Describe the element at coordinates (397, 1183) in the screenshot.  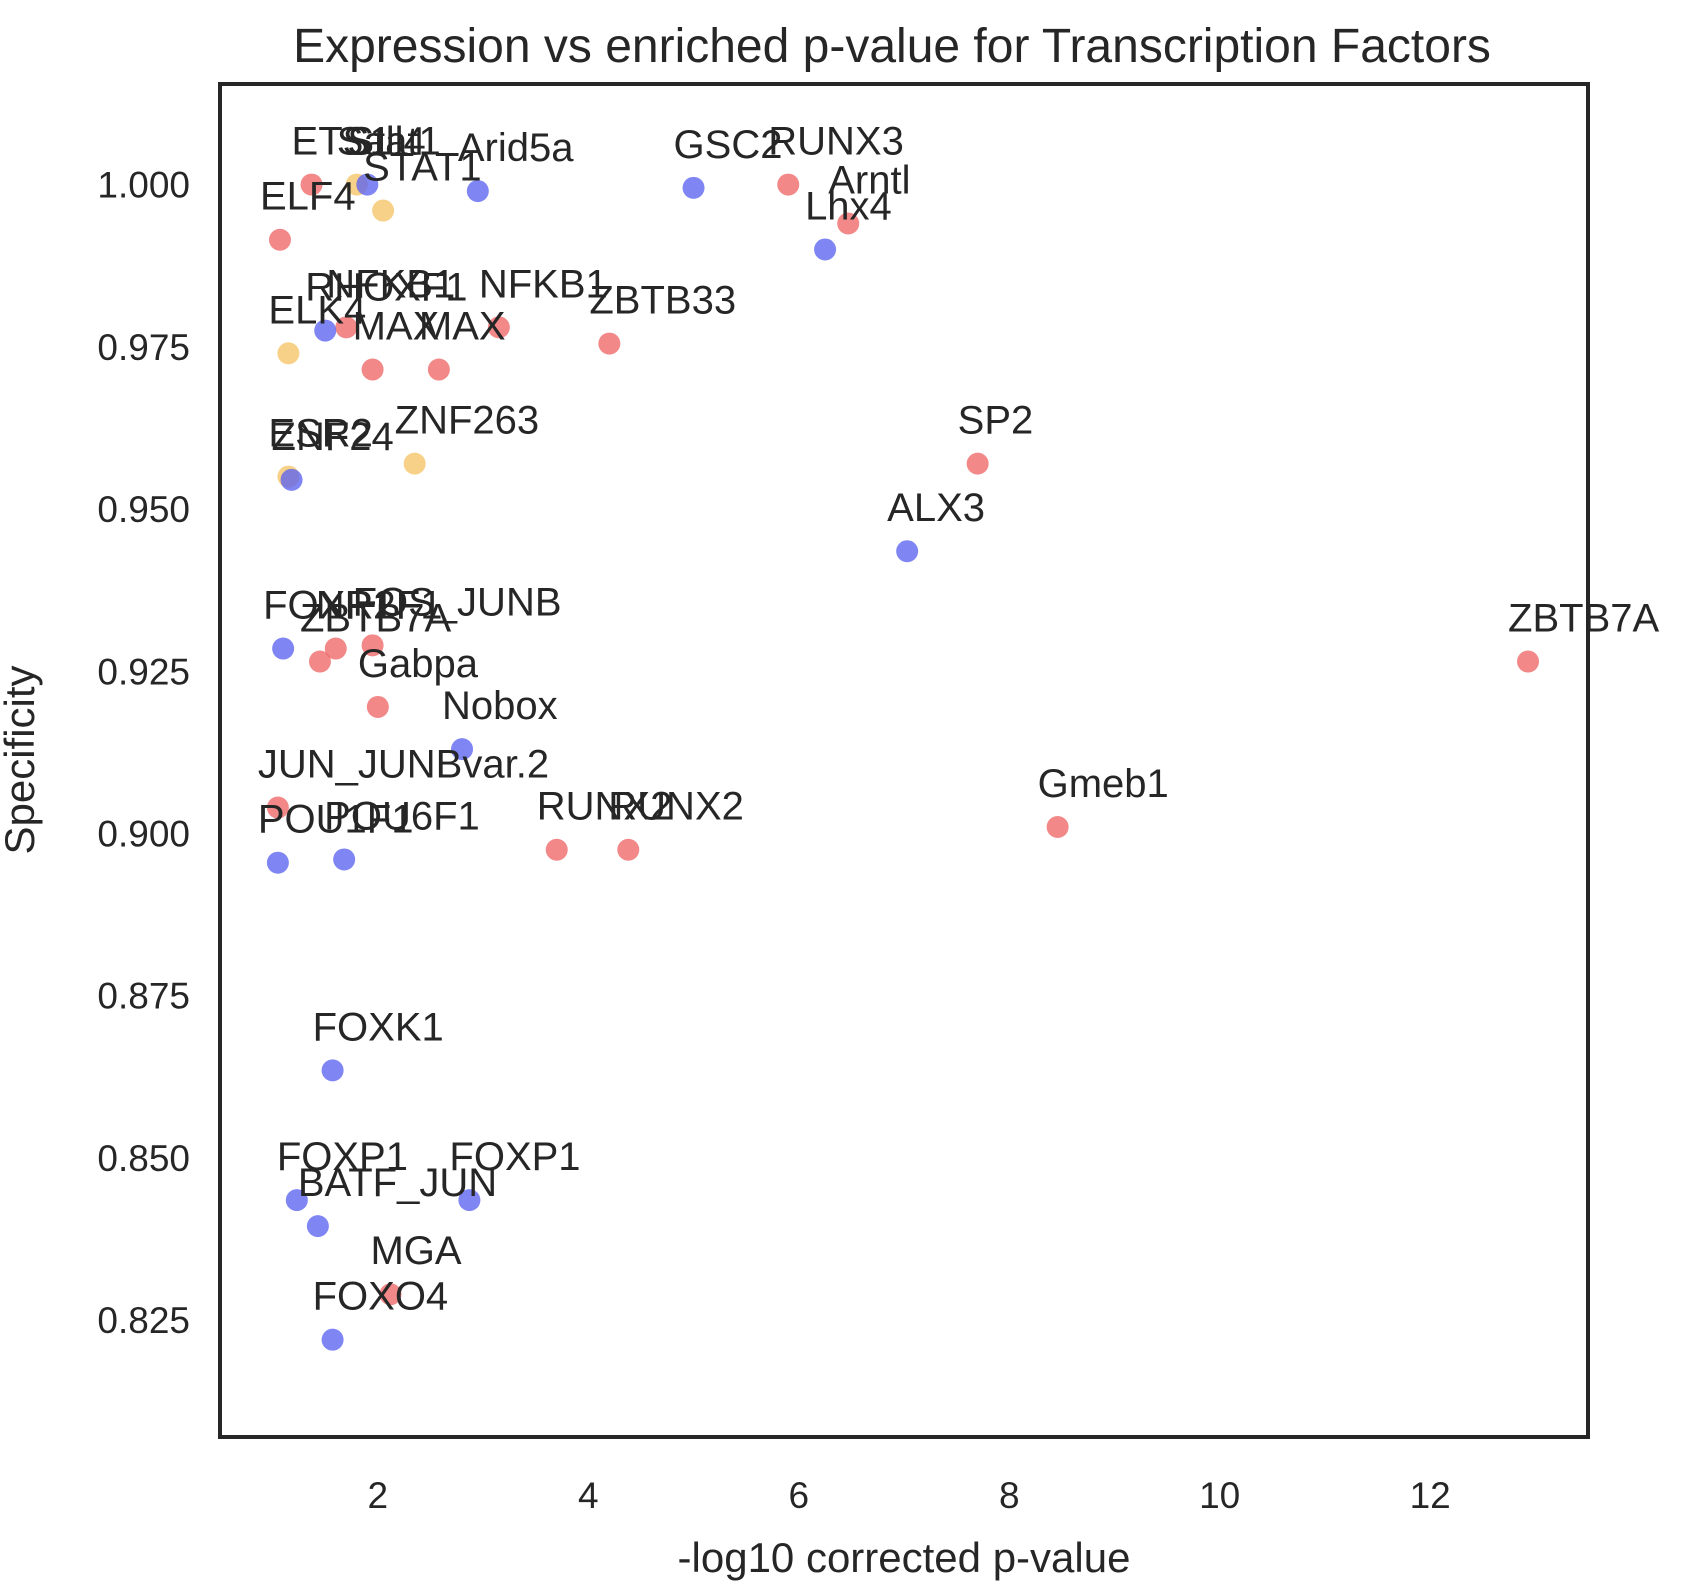
I see `data-point-label: BATF_JUN` at that location.